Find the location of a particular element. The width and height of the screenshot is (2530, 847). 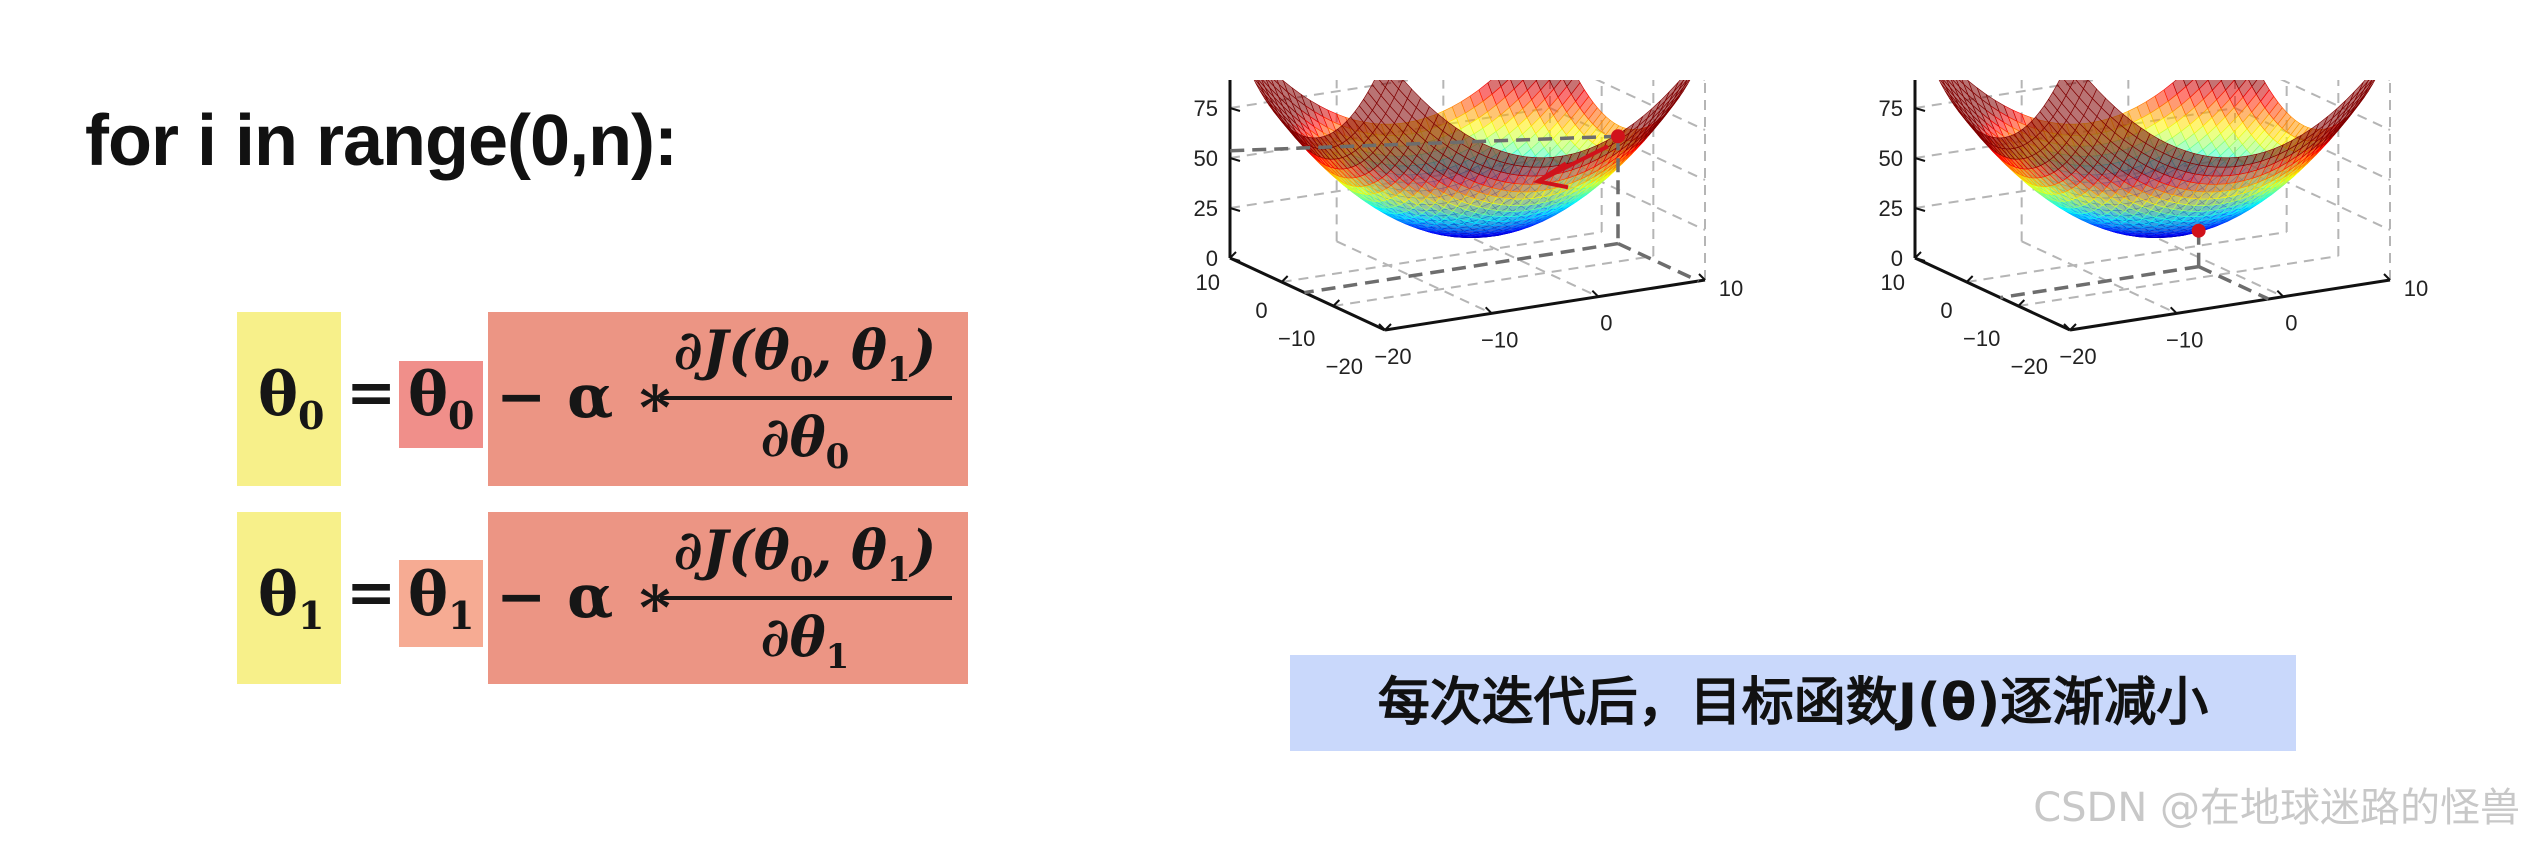

y-tick-label: 0 is located at coordinates (1606, 323).